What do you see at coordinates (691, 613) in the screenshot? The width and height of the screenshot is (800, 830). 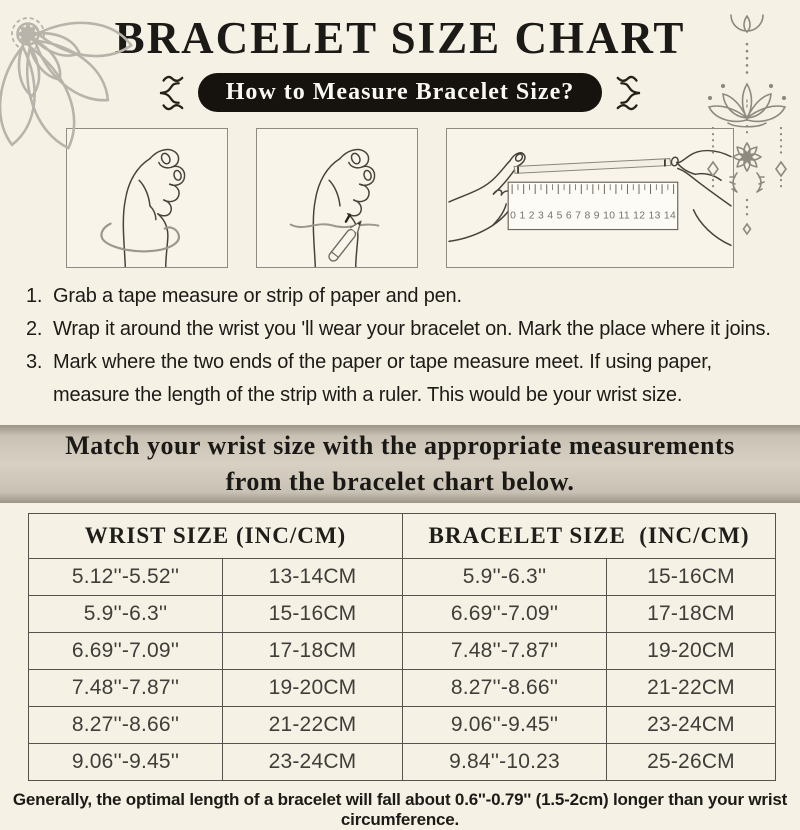 I see `bracelet-cm-cell: 17-18CM` at bounding box center [691, 613].